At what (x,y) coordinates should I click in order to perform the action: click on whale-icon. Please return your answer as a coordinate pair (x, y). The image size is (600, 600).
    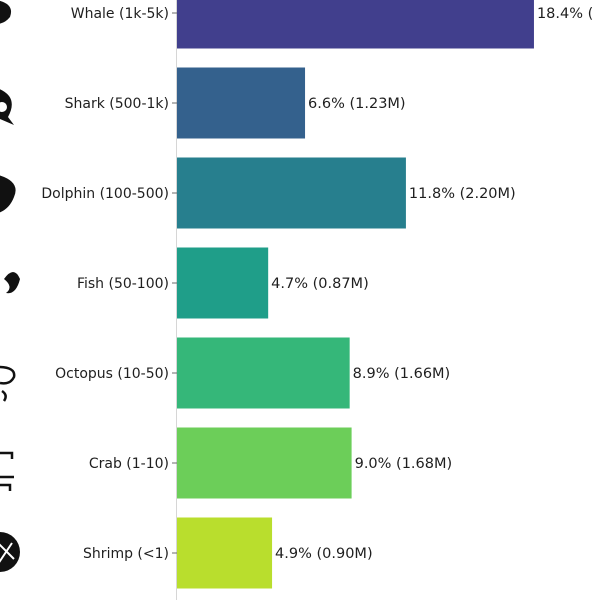
    Looking at the image, I should click on (5, 12).